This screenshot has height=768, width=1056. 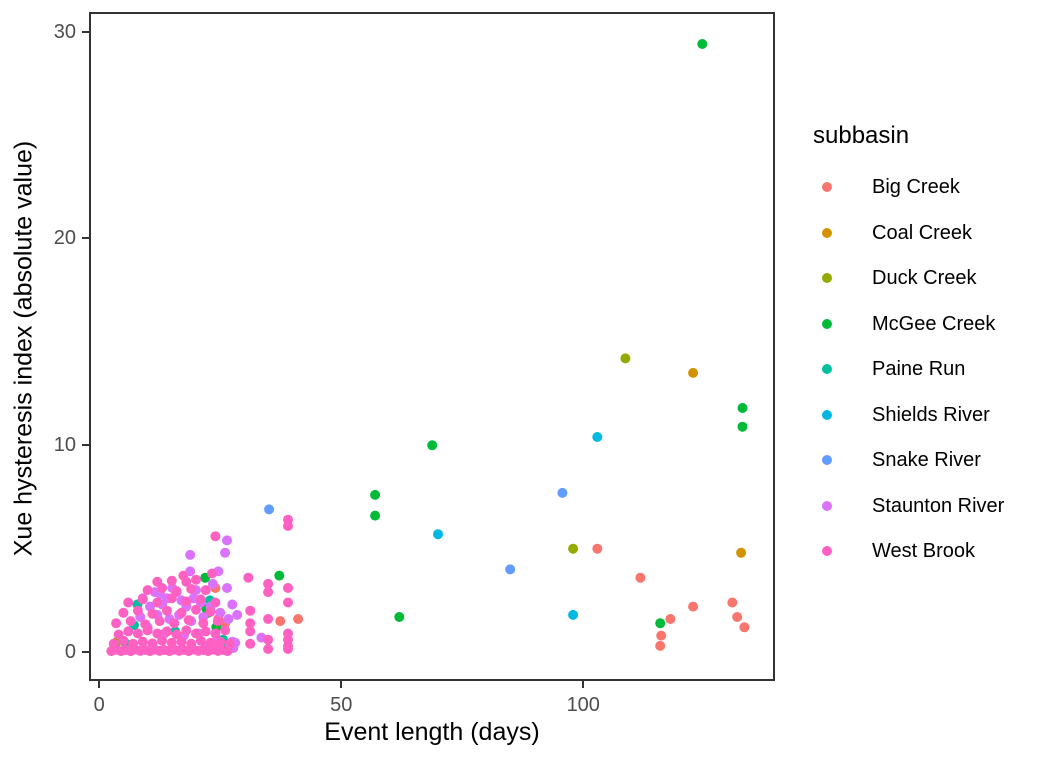 I want to click on legend-item-label: Snake River, so click(x=926, y=460).